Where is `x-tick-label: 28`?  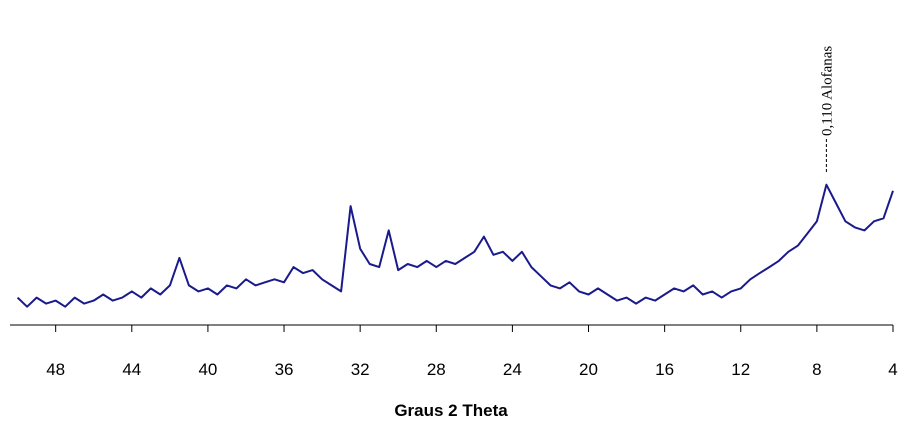
x-tick-label: 28 is located at coordinates (436, 369).